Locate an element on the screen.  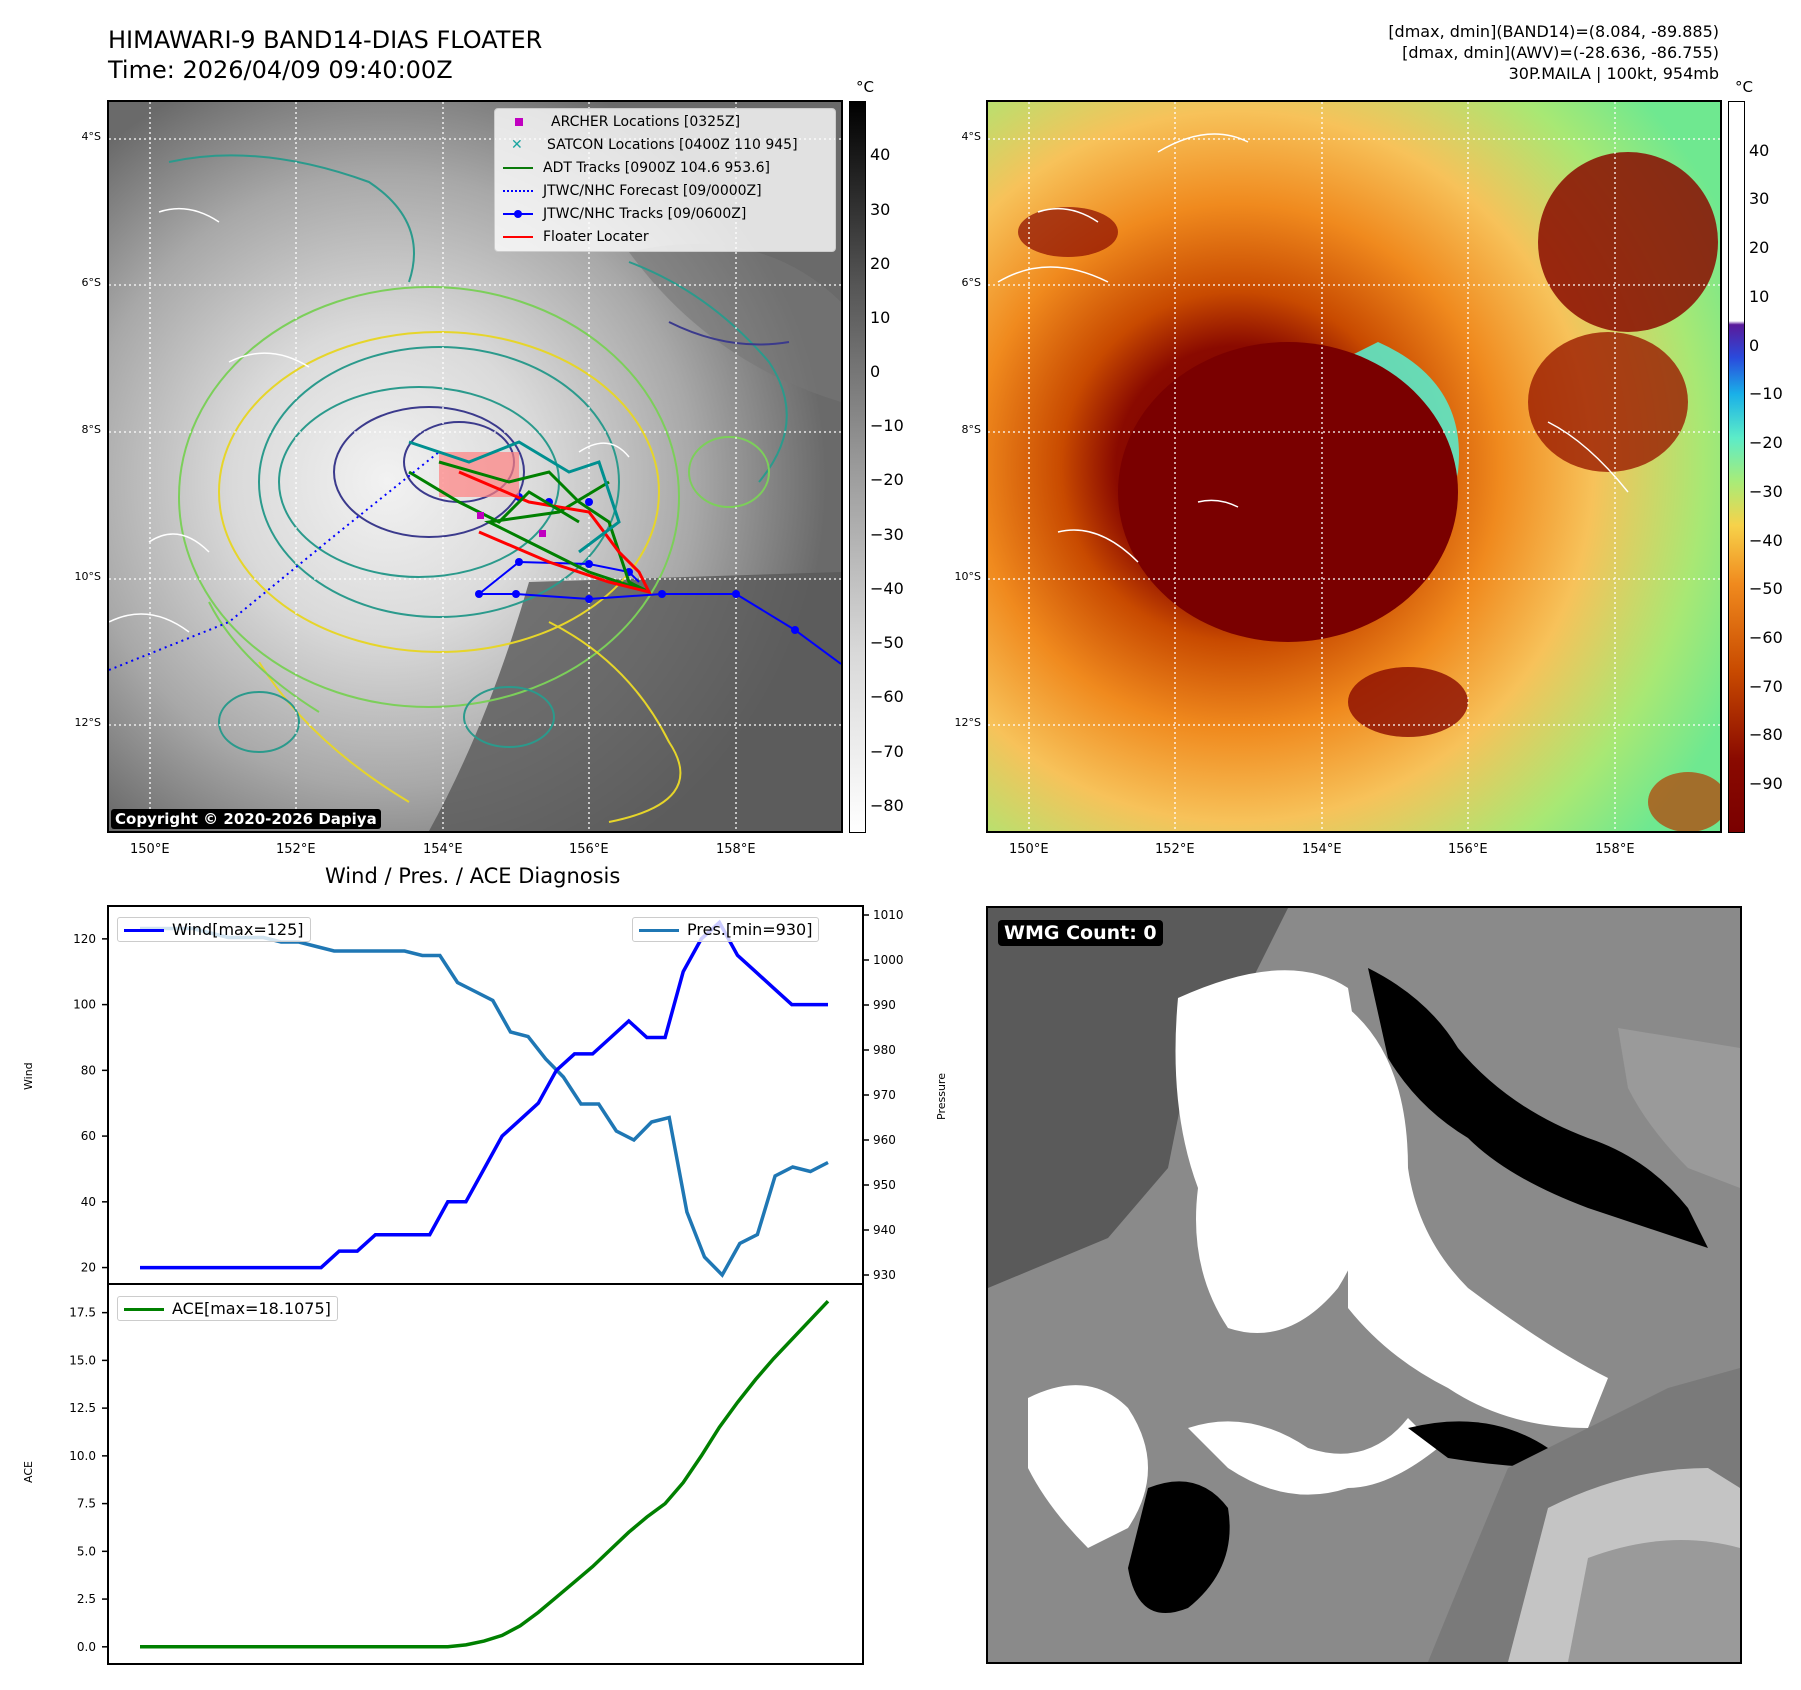
wind-plot-frame is located at coordinates (485, 1095).